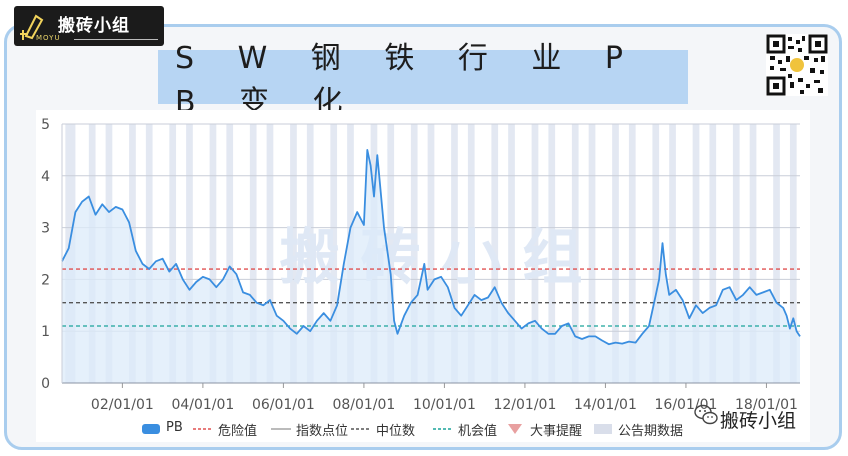 This screenshot has height=456, width=848. What do you see at coordinates (363, 405) in the screenshot?
I see `x-tick-label: 08/01/01` at bounding box center [363, 405].